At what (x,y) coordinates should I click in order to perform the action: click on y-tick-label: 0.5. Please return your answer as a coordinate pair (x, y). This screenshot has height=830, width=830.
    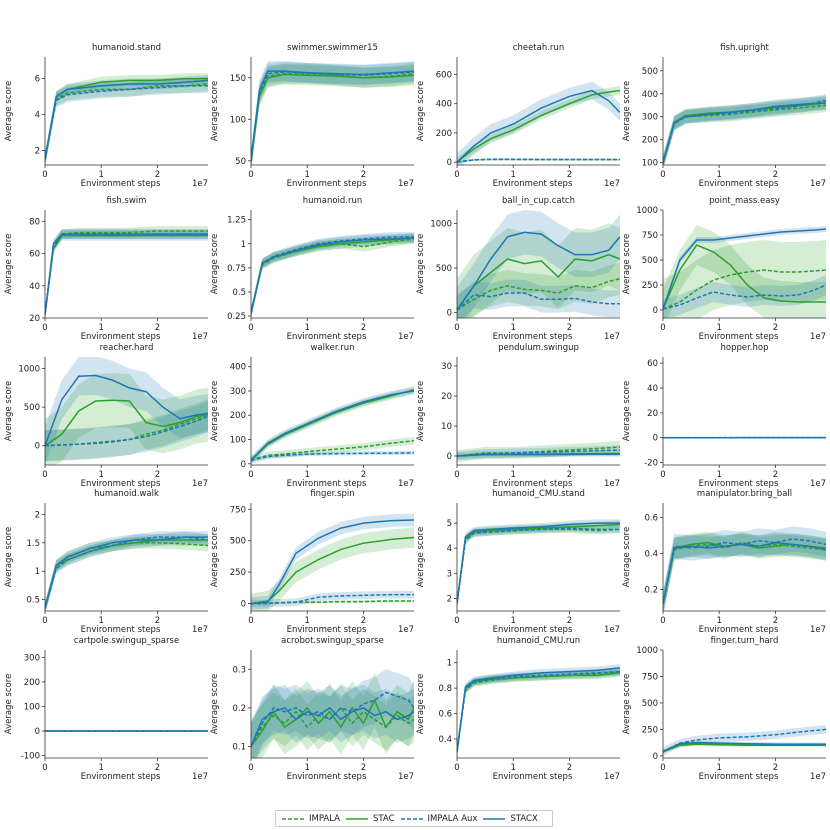
    Looking at the image, I should click on (33, 601).